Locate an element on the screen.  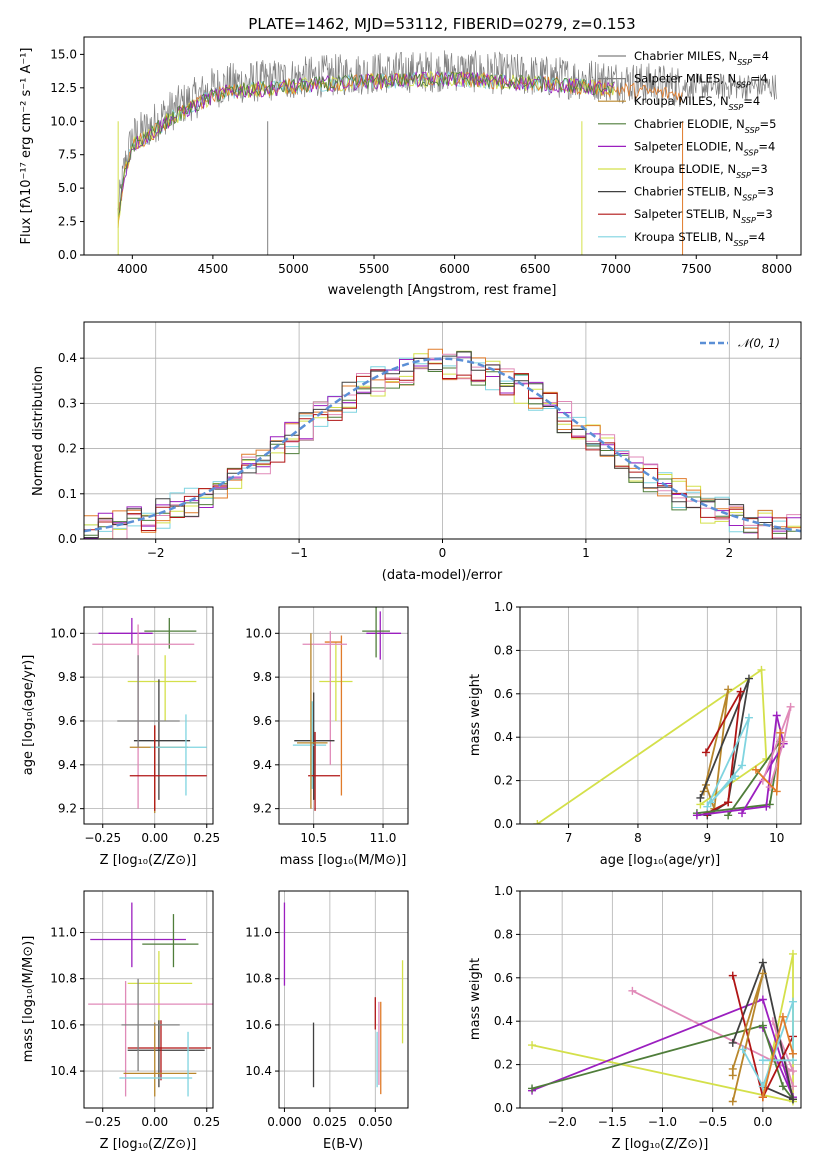
weight_vs_age-ytick-label: 0.6 is located at coordinates (503, 694).